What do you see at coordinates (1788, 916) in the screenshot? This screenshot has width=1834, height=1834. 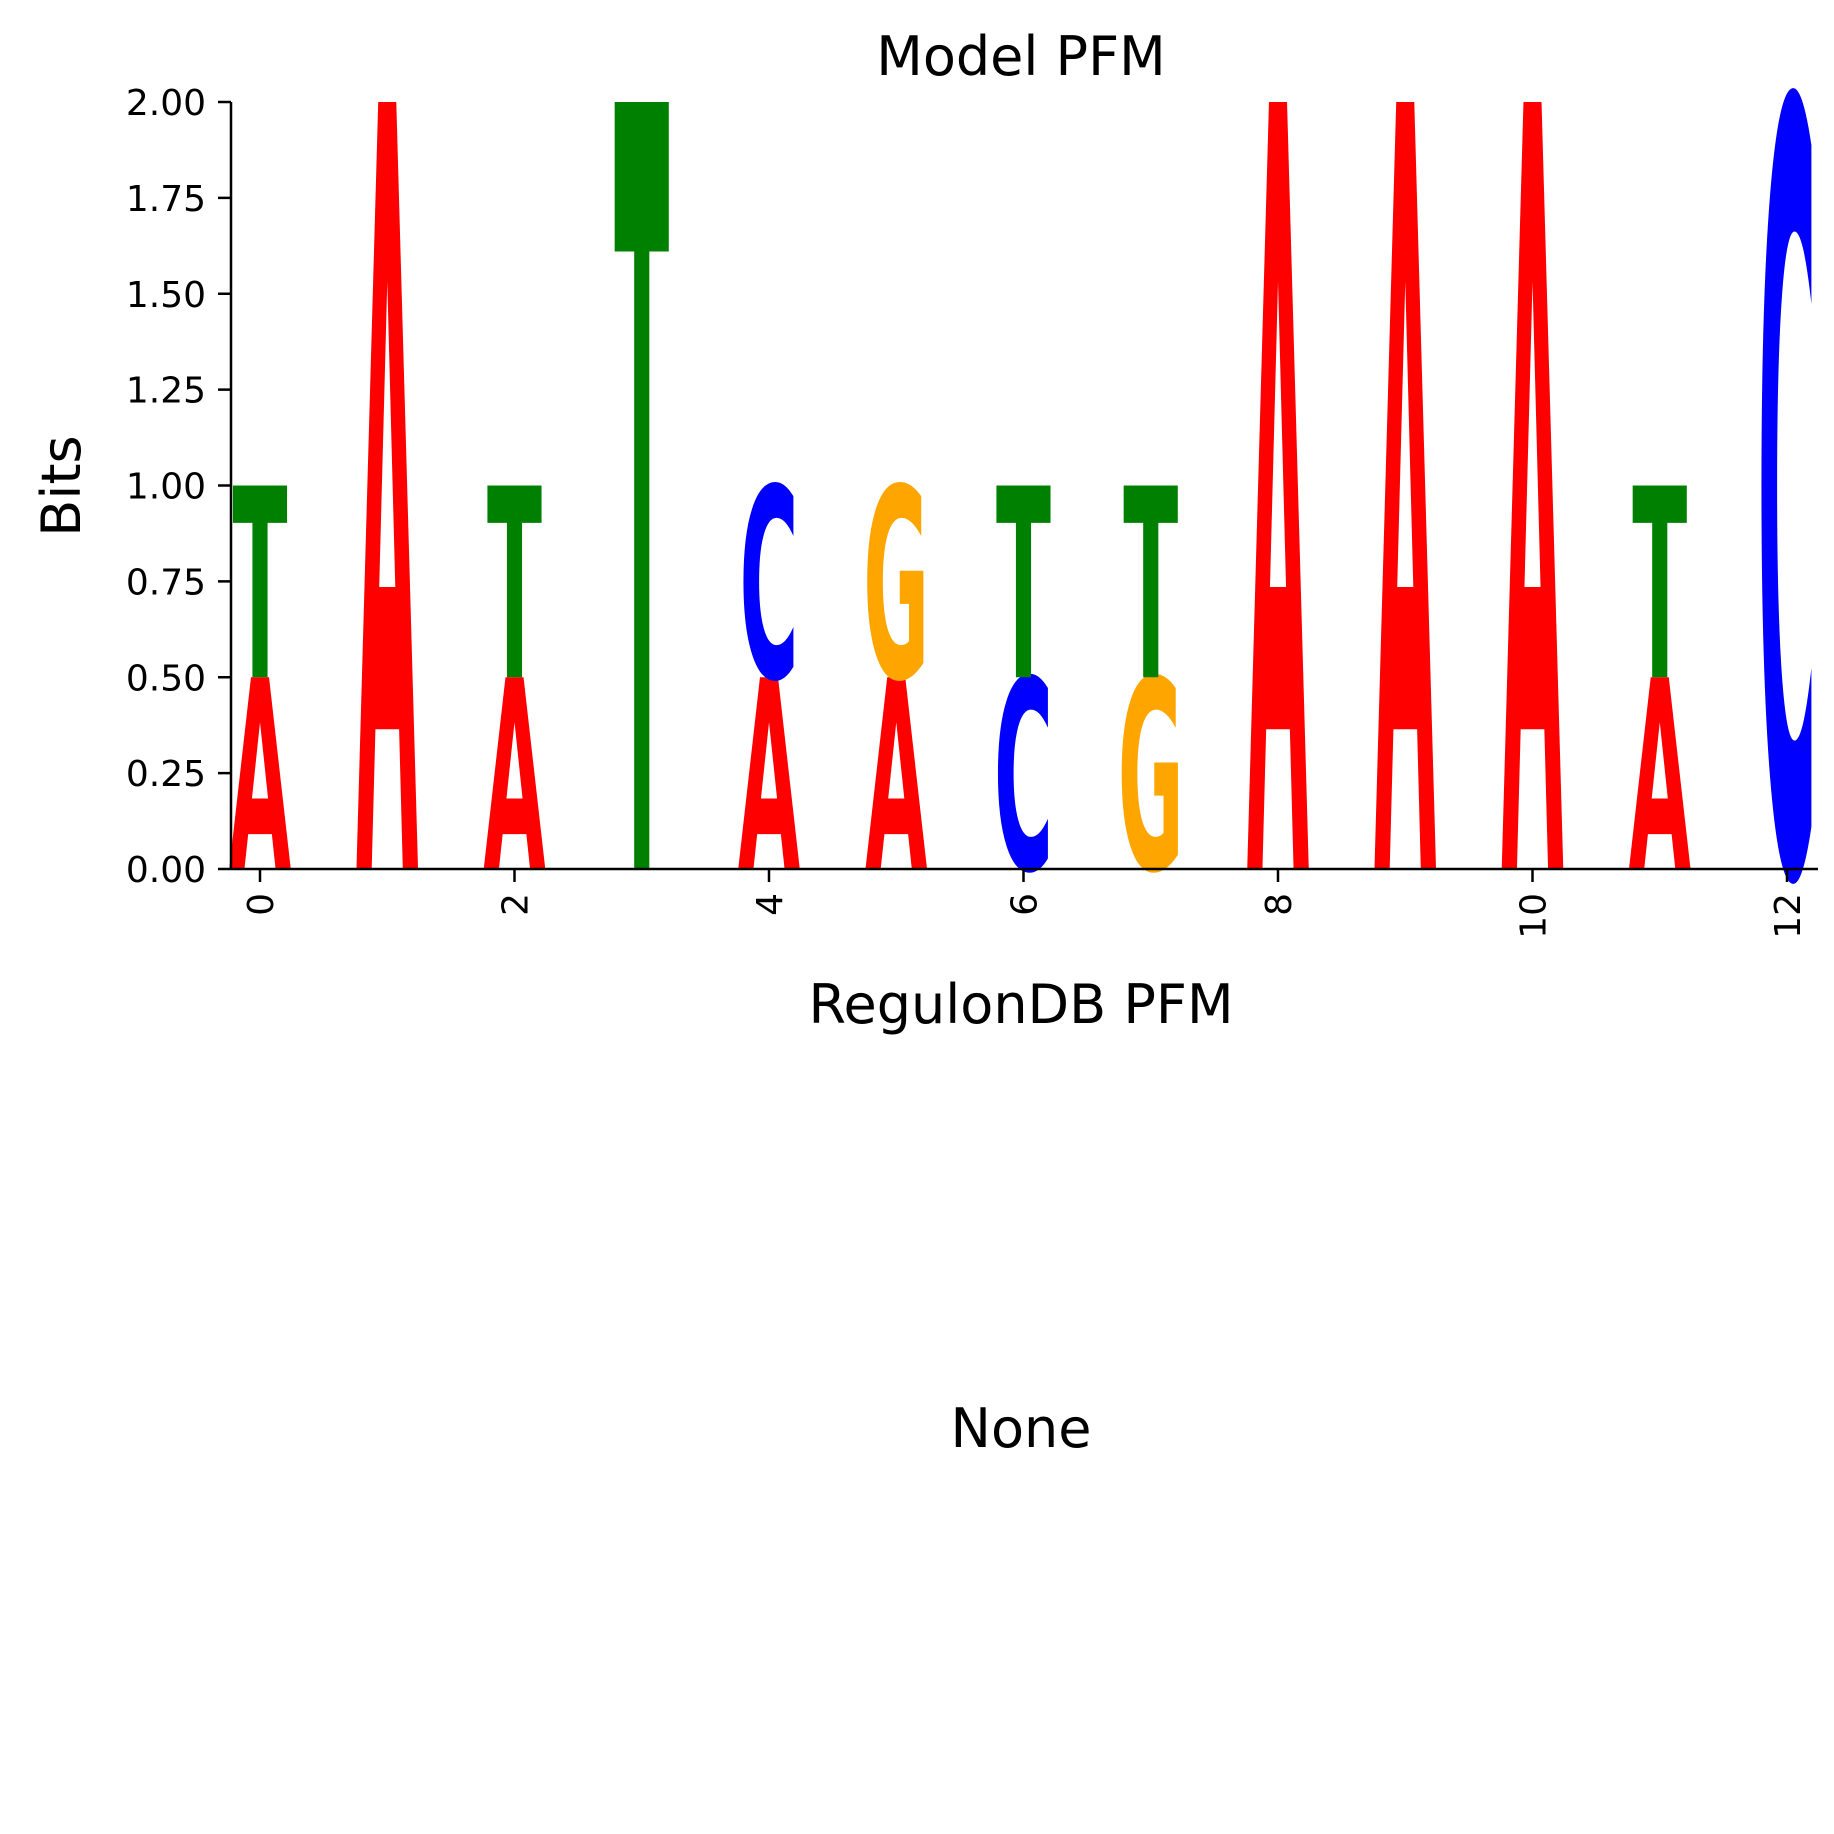 I see `x-tick-label: 12` at bounding box center [1788, 916].